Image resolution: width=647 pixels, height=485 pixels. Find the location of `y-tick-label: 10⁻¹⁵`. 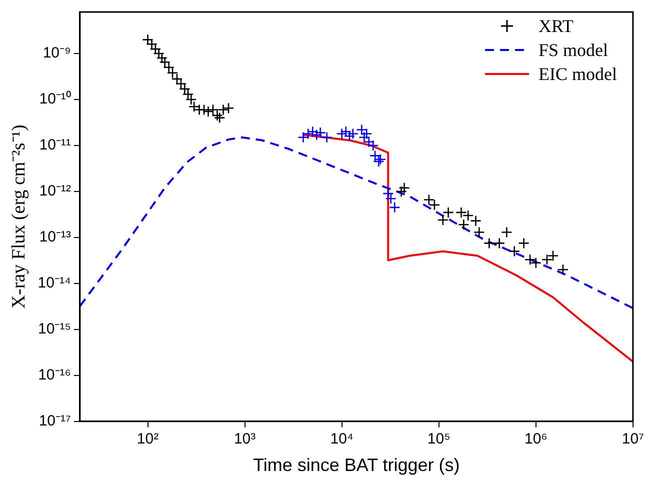

y-tick-label: 10⁻¹⁵ is located at coordinates (54, 329).